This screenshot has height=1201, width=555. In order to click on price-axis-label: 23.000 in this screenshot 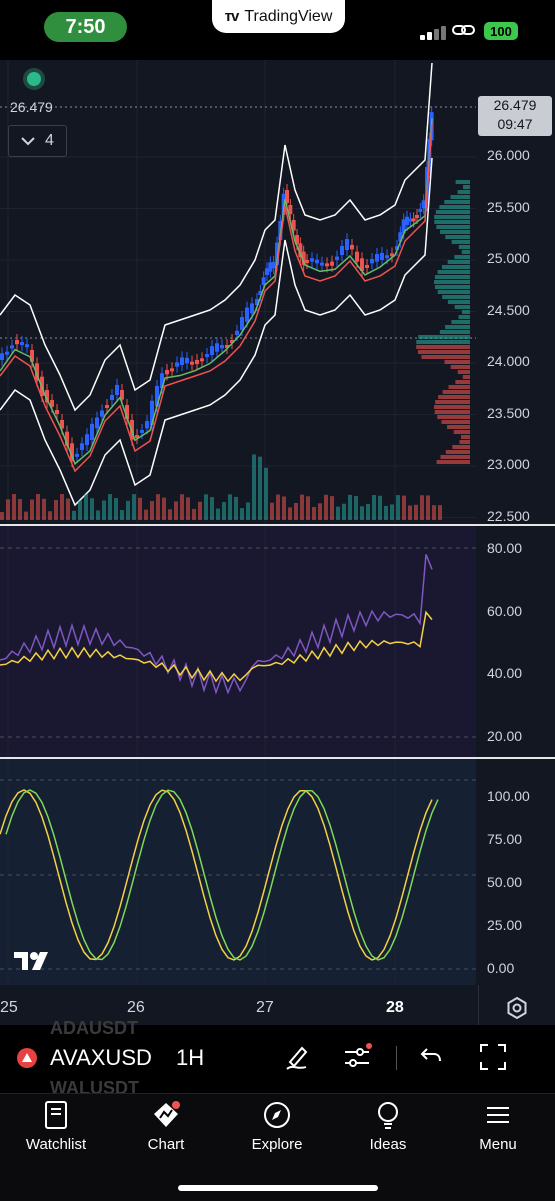, I will do `click(508, 464)`.